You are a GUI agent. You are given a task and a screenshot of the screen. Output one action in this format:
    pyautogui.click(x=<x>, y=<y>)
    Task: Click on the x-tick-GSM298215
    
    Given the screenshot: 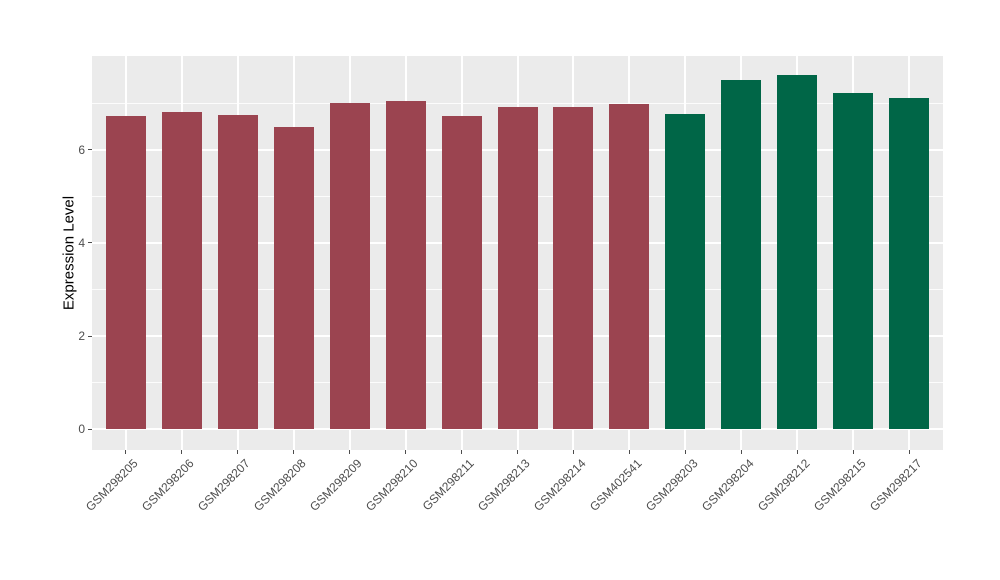 What is the action you would take?
    pyautogui.click(x=853, y=452)
    